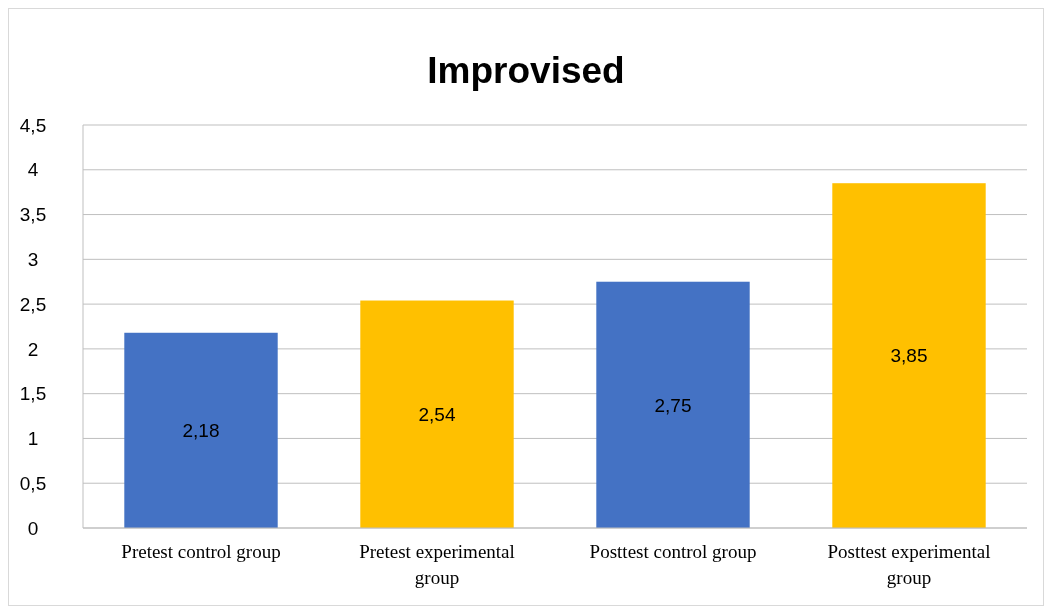 The width and height of the screenshot is (1052, 614). What do you see at coordinates (437, 564) in the screenshot?
I see `x-tick-label: Pretest experimental group` at bounding box center [437, 564].